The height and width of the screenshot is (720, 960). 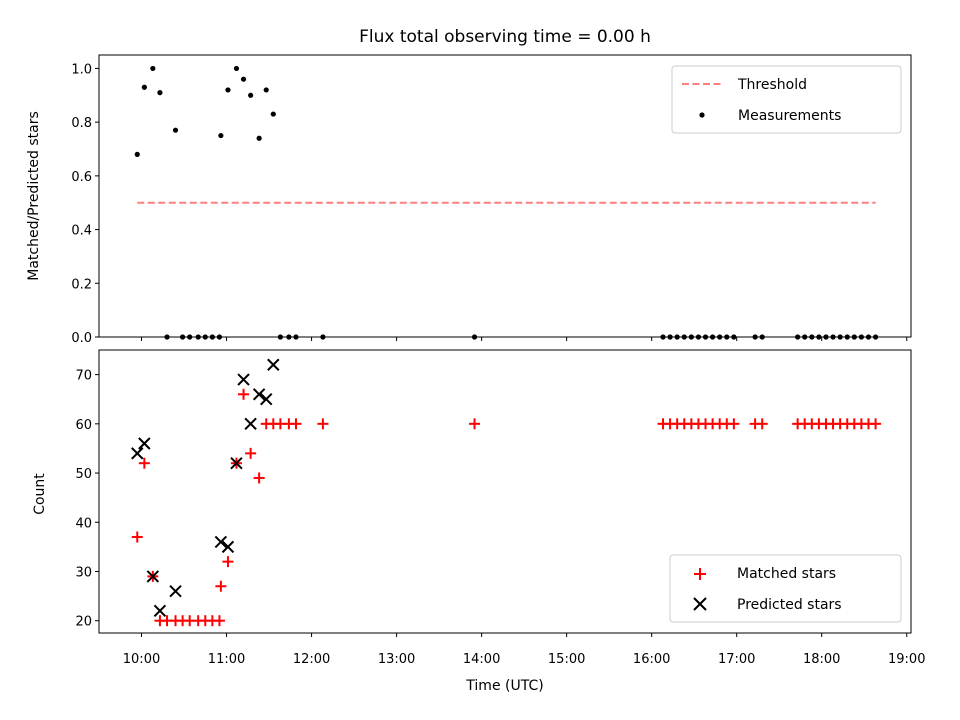 What do you see at coordinates (226, 659) in the screenshot?
I see `count-x-tick-label: 11:00` at bounding box center [226, 659].